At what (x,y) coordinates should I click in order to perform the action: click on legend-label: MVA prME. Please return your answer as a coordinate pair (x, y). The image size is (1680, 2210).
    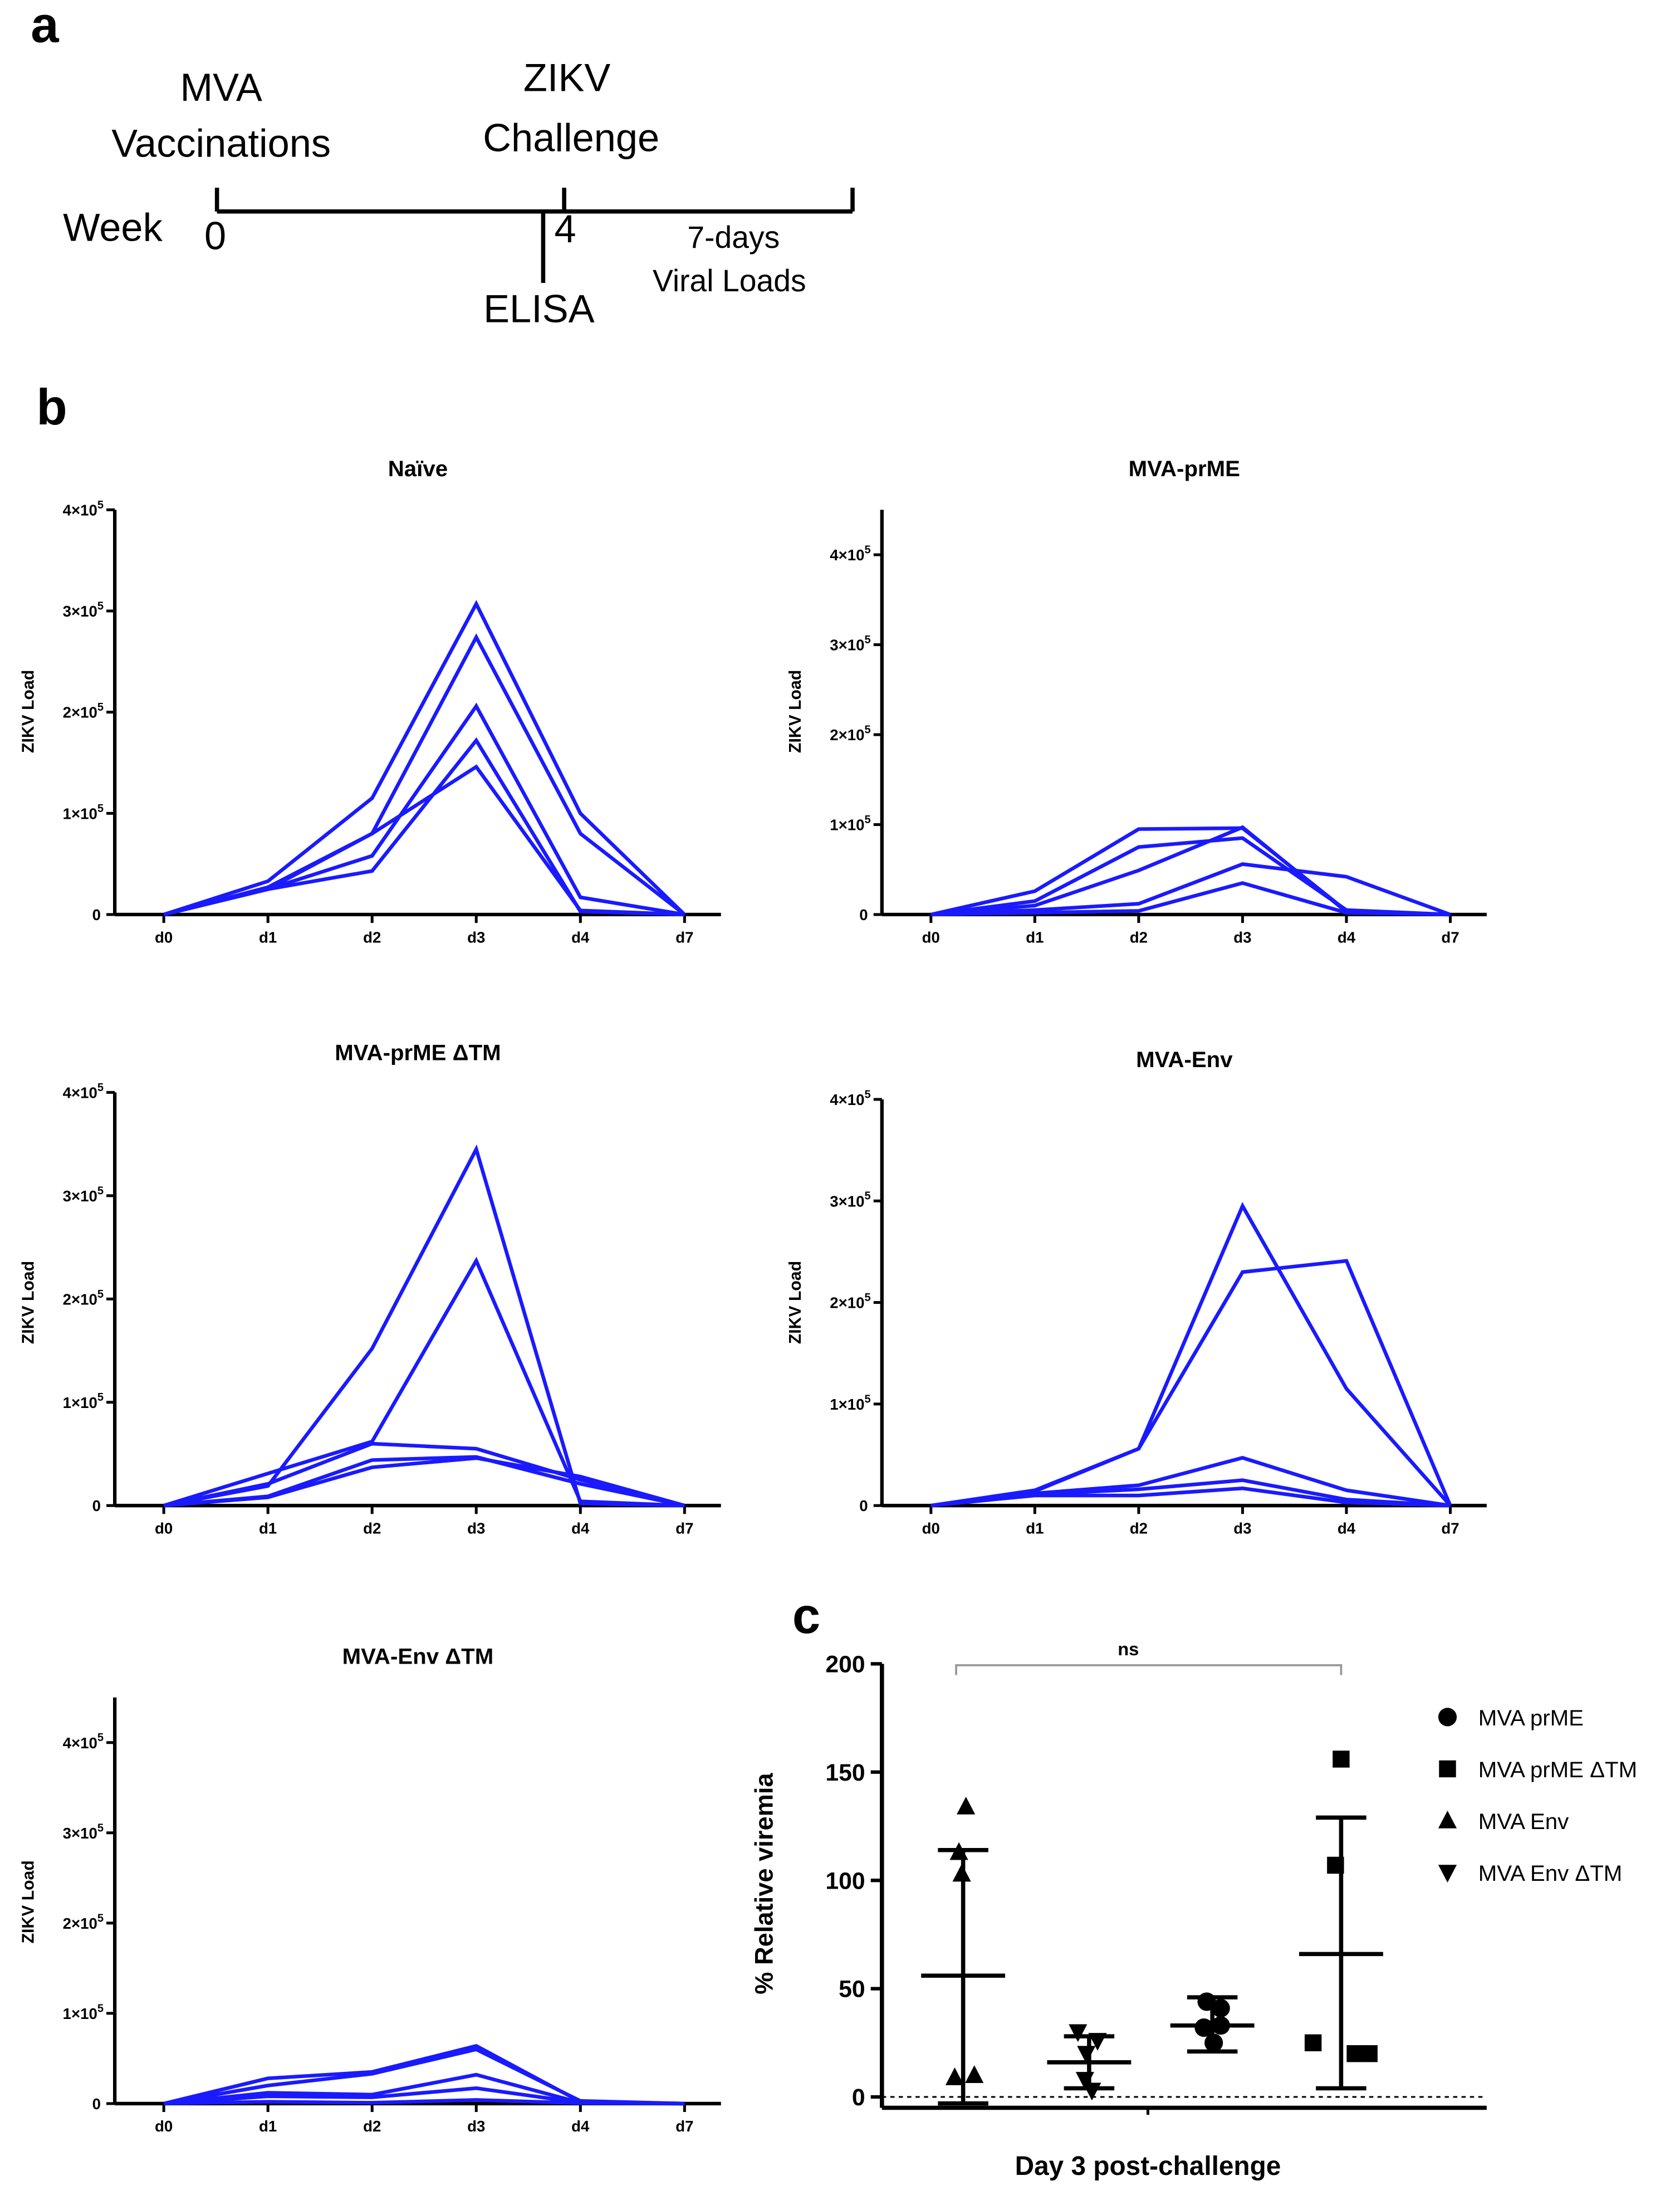
    Looking at the image, I should click on (1531, 1718).